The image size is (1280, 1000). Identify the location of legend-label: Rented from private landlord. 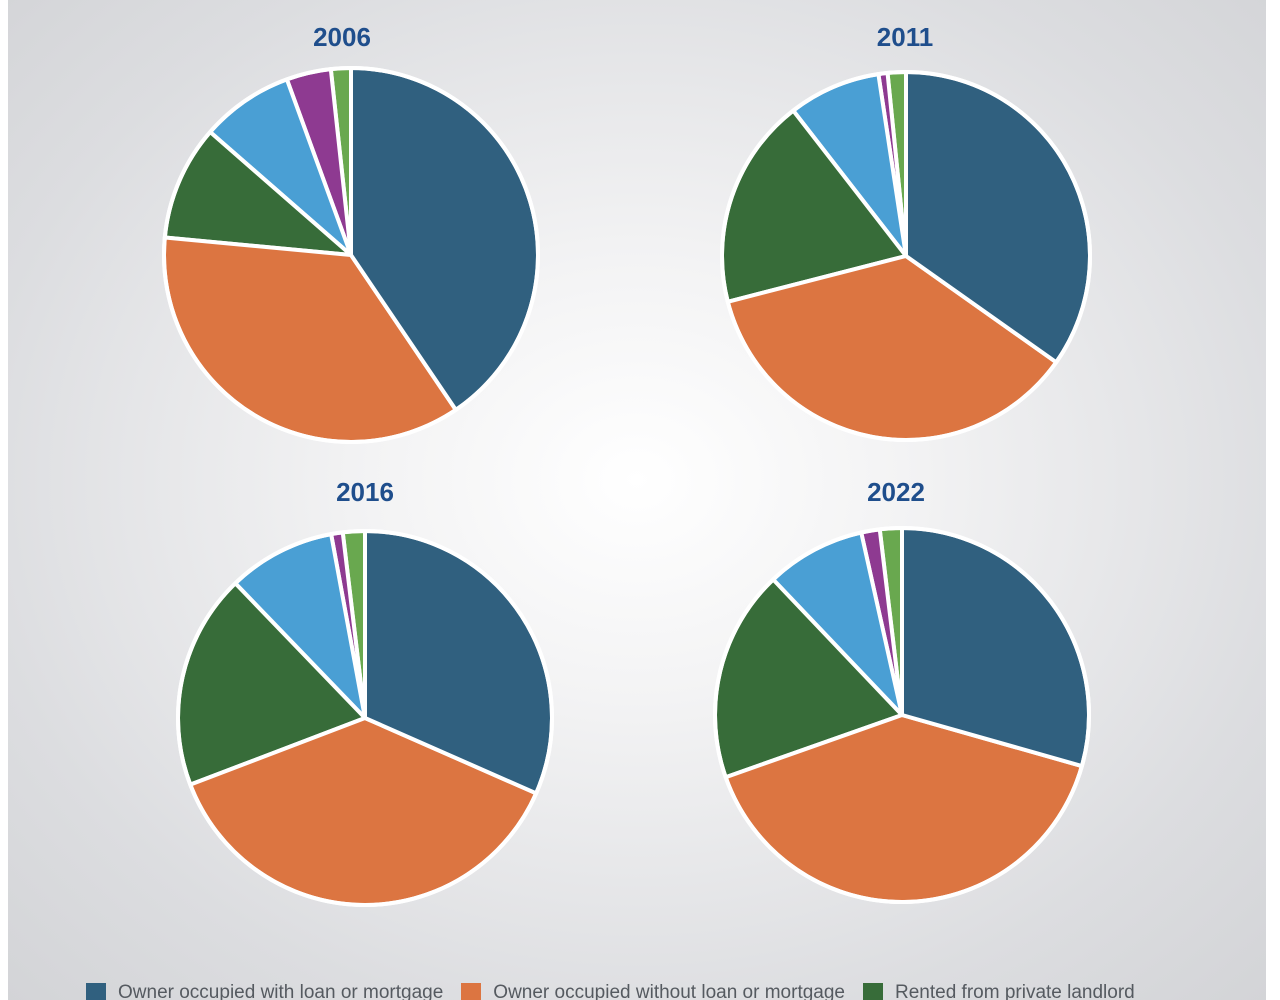
(1015, 991).